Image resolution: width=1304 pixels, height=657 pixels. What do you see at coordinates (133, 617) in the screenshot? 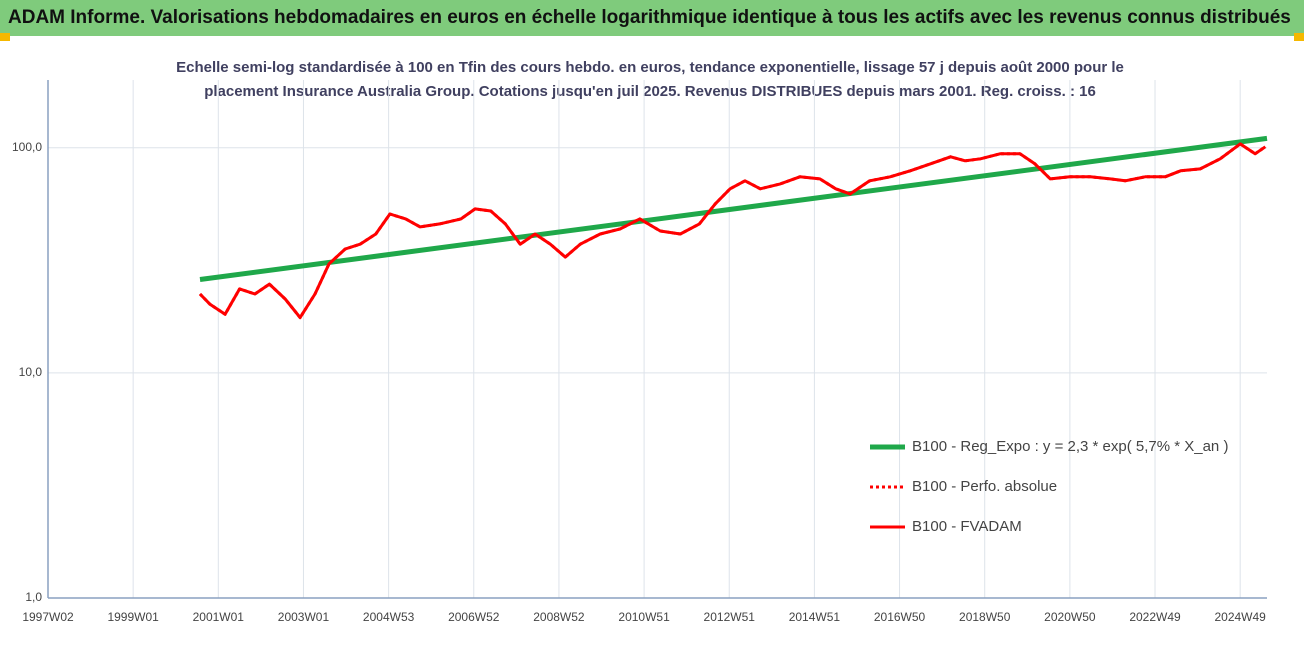
I see `x-tick-label: 1999W01` at bounding box center [133, 617].